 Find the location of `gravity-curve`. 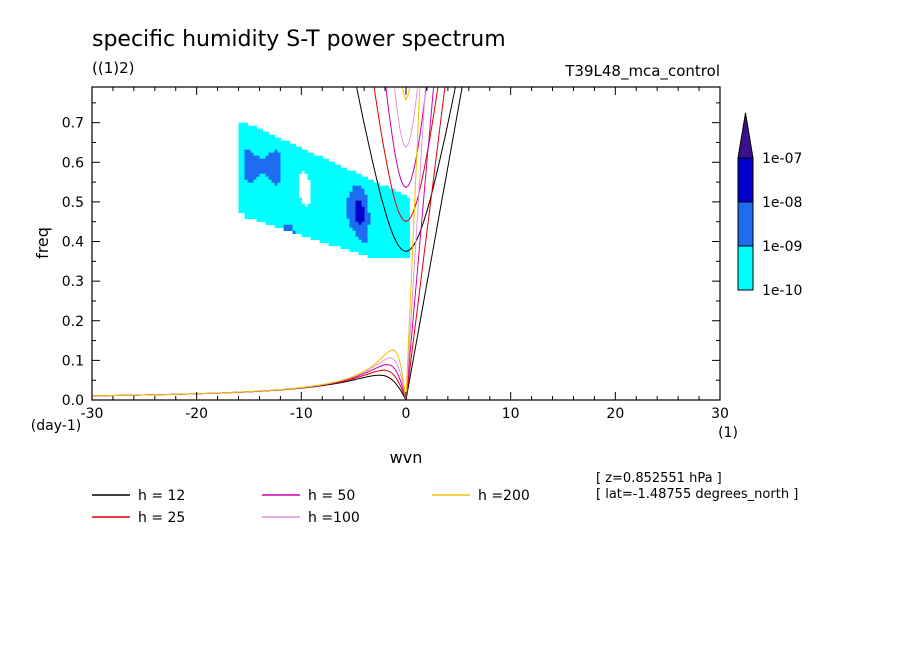

gravity-curve is located at coordinates (406, 169).